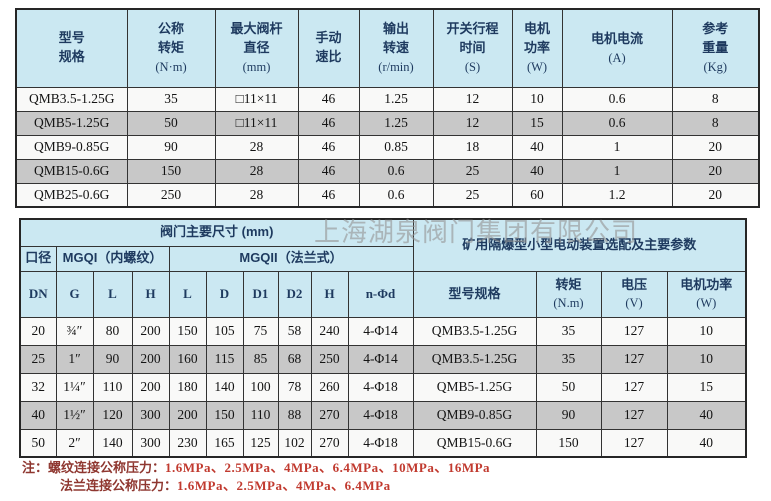 This screenshot has width=771, height=501. What do you see at coordinates (329, 359) in the screenshot?
I see `table-cell: 250` at bounding box center [329, 359].